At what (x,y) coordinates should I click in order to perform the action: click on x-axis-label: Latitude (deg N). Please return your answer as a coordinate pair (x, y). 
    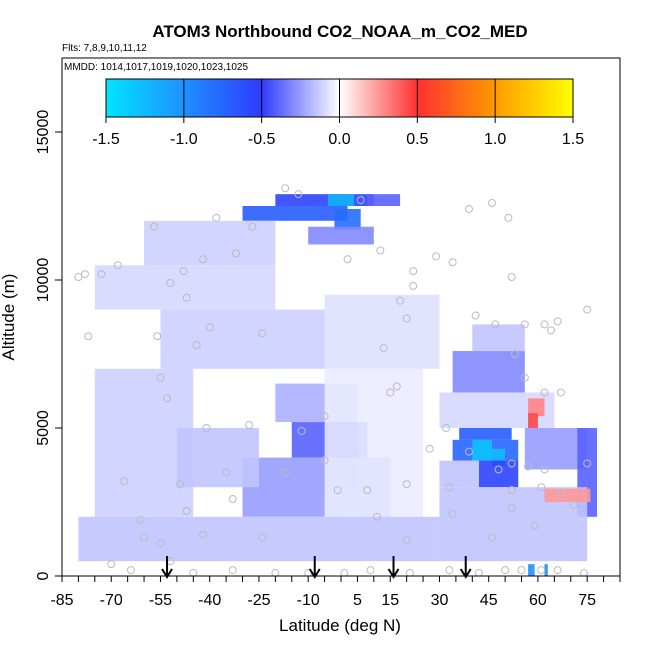
    Looking at the image, I should click on (340, 625).